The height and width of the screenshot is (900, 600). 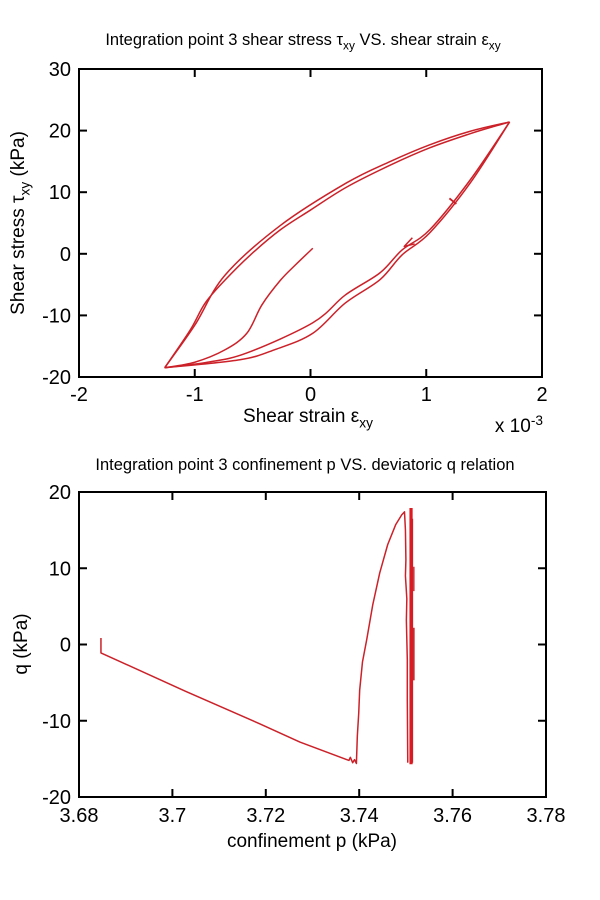 I want to click on x-axis-label: confinement p (kPa), so click(x=312, y=841).